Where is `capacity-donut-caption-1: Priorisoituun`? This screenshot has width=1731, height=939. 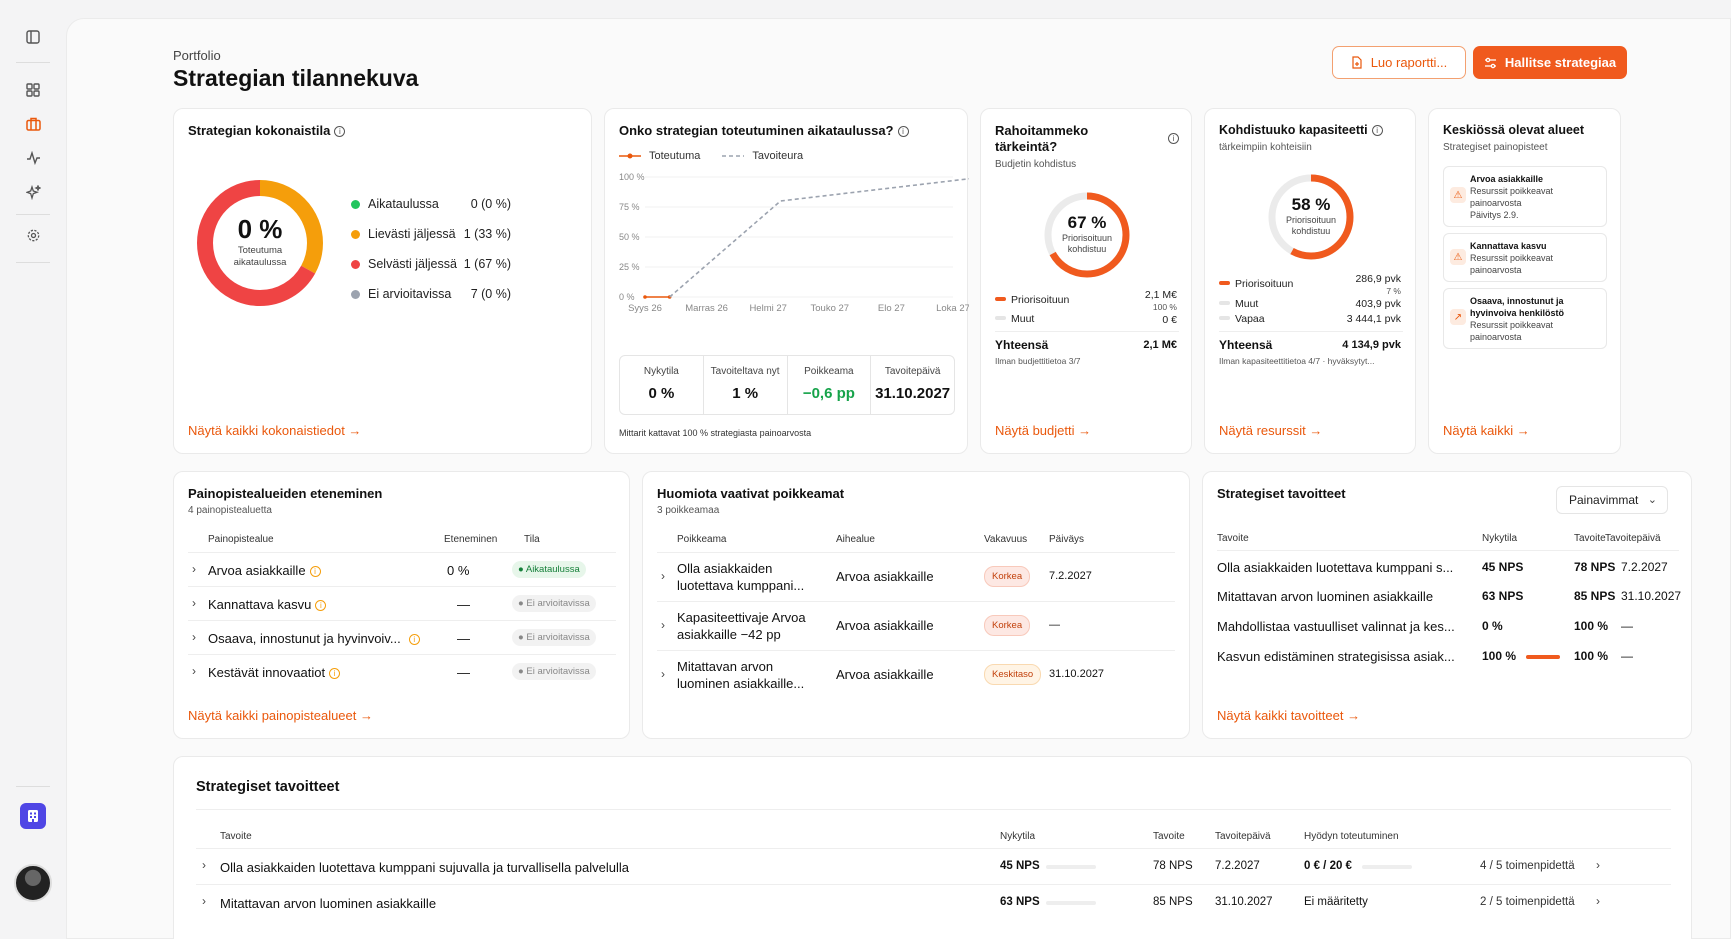 capacity-donut-caption-1: Priorisoituun is located at coordinates (1311, 220).